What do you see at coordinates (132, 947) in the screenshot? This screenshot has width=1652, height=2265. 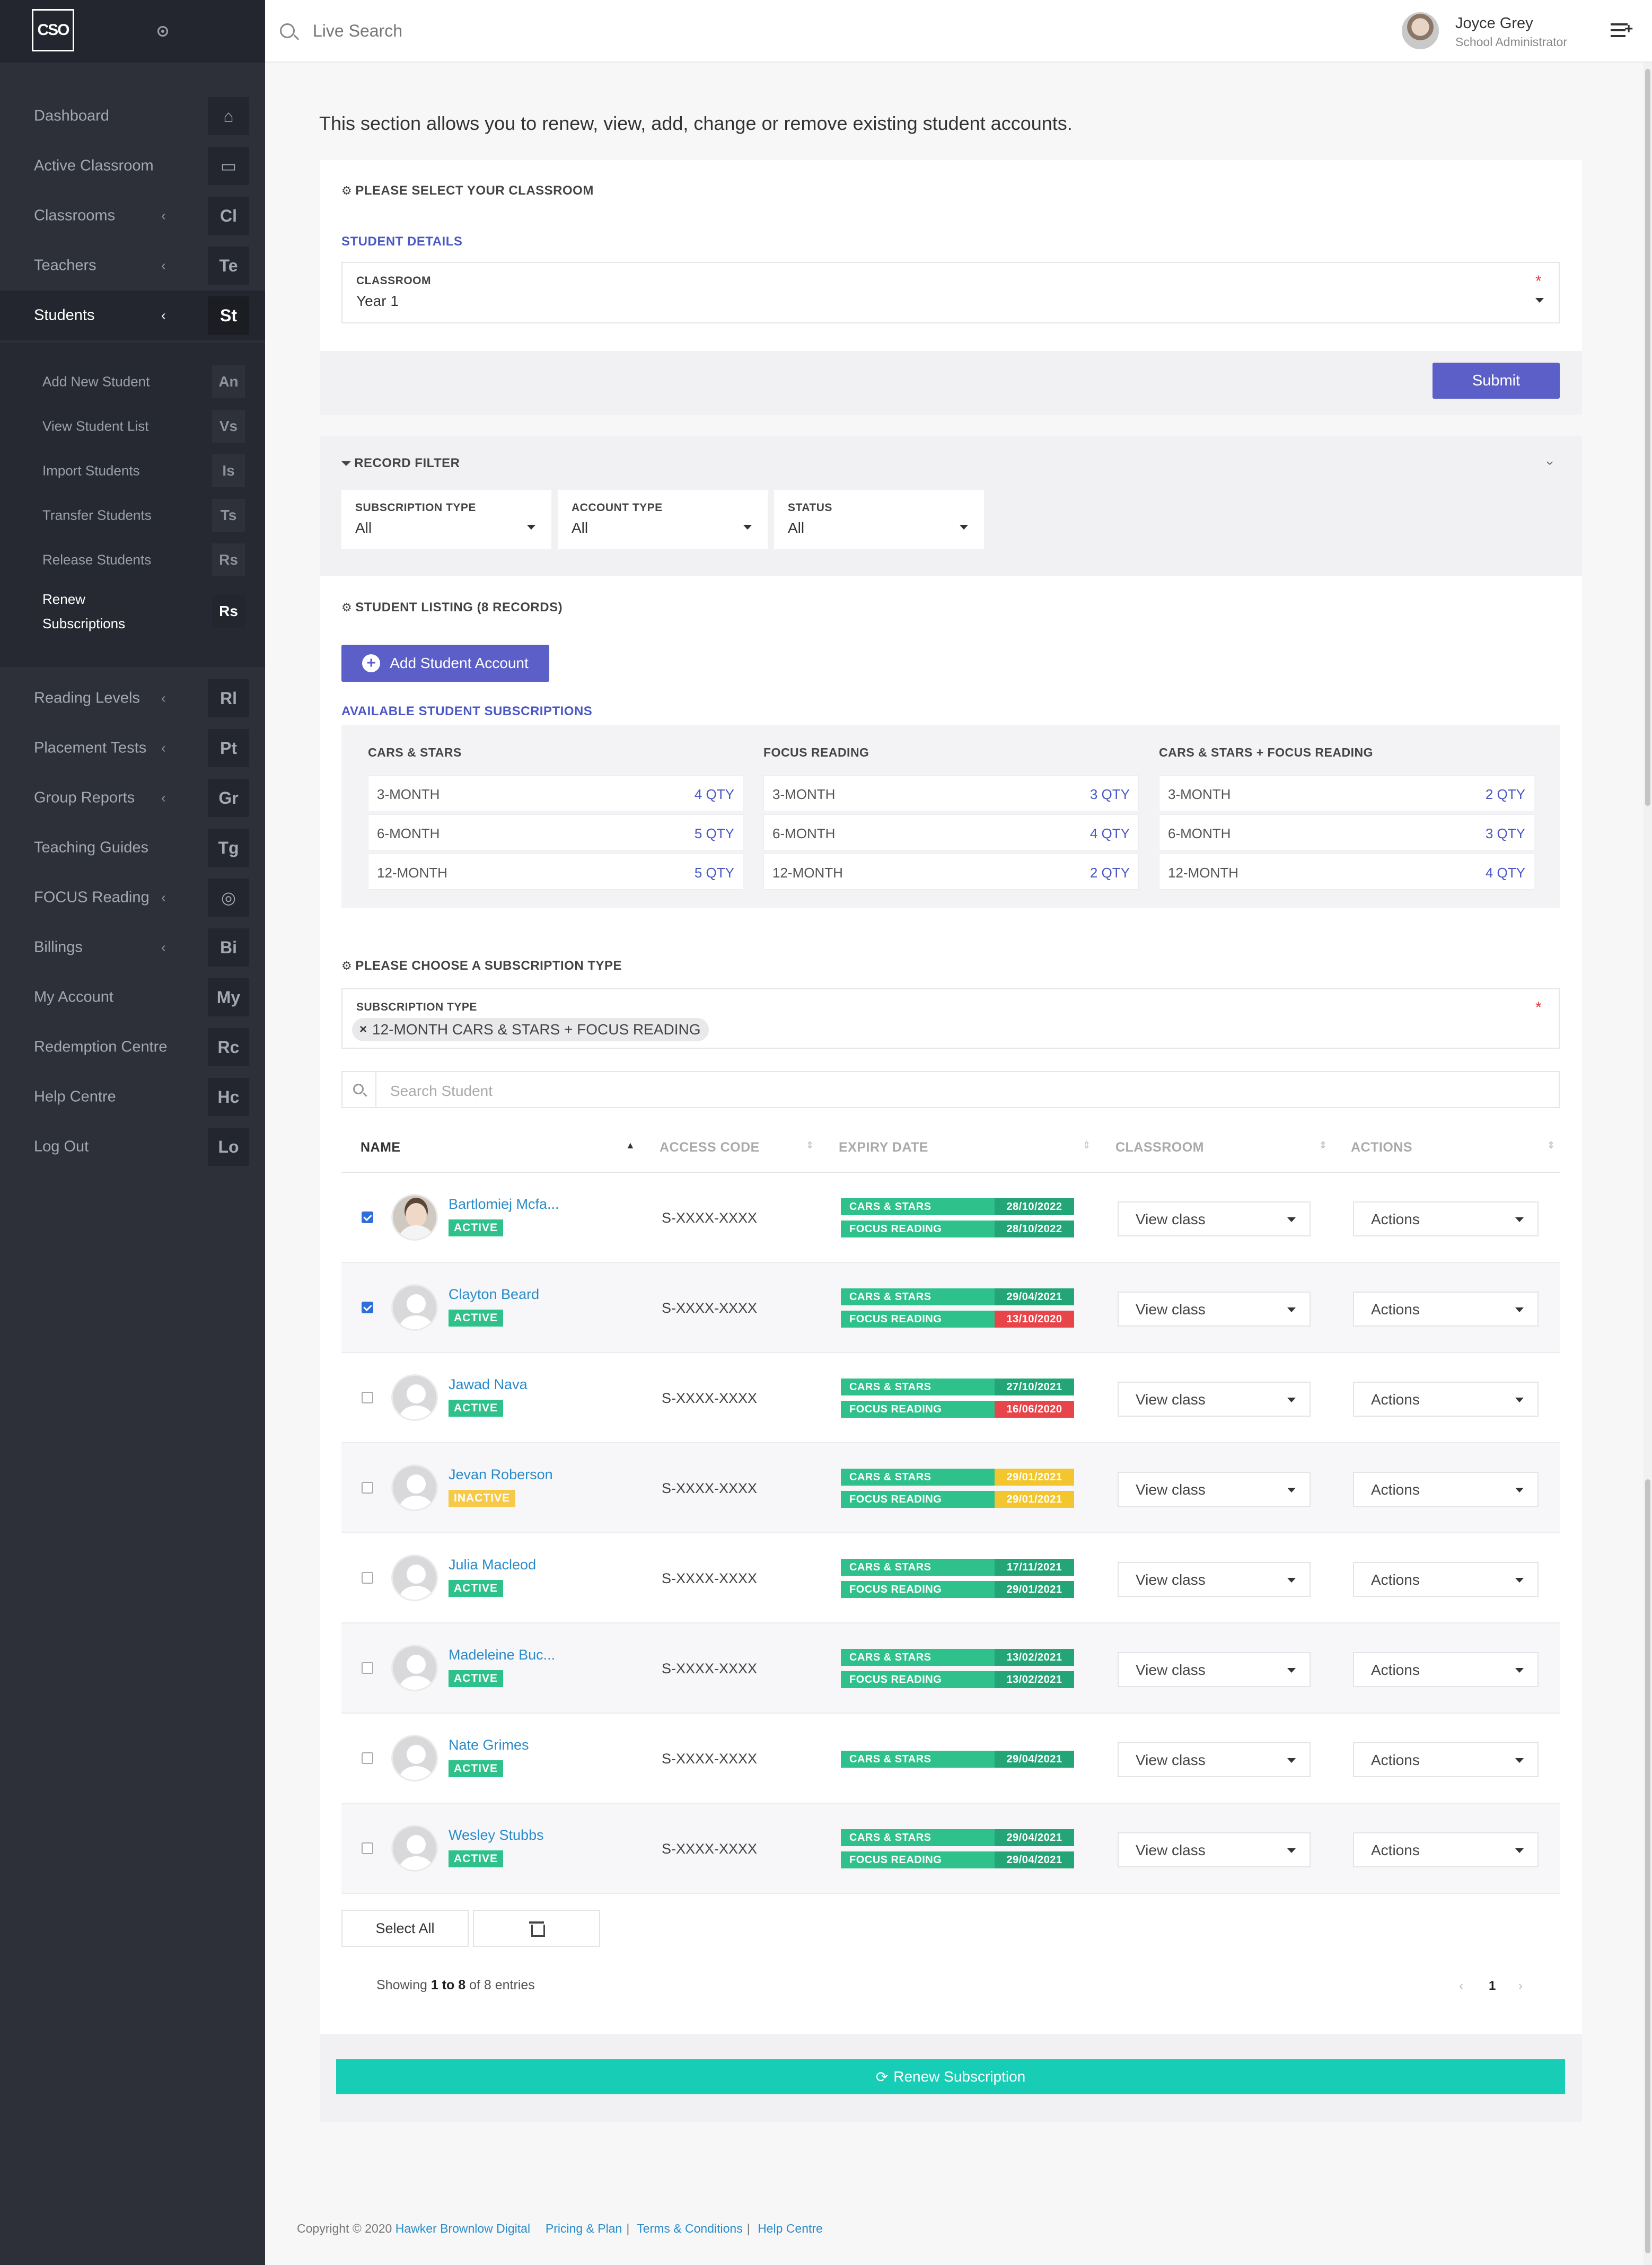 I see `sidebar-item-billings: Billings ‹ Bi` at bounding box center [132, 947].